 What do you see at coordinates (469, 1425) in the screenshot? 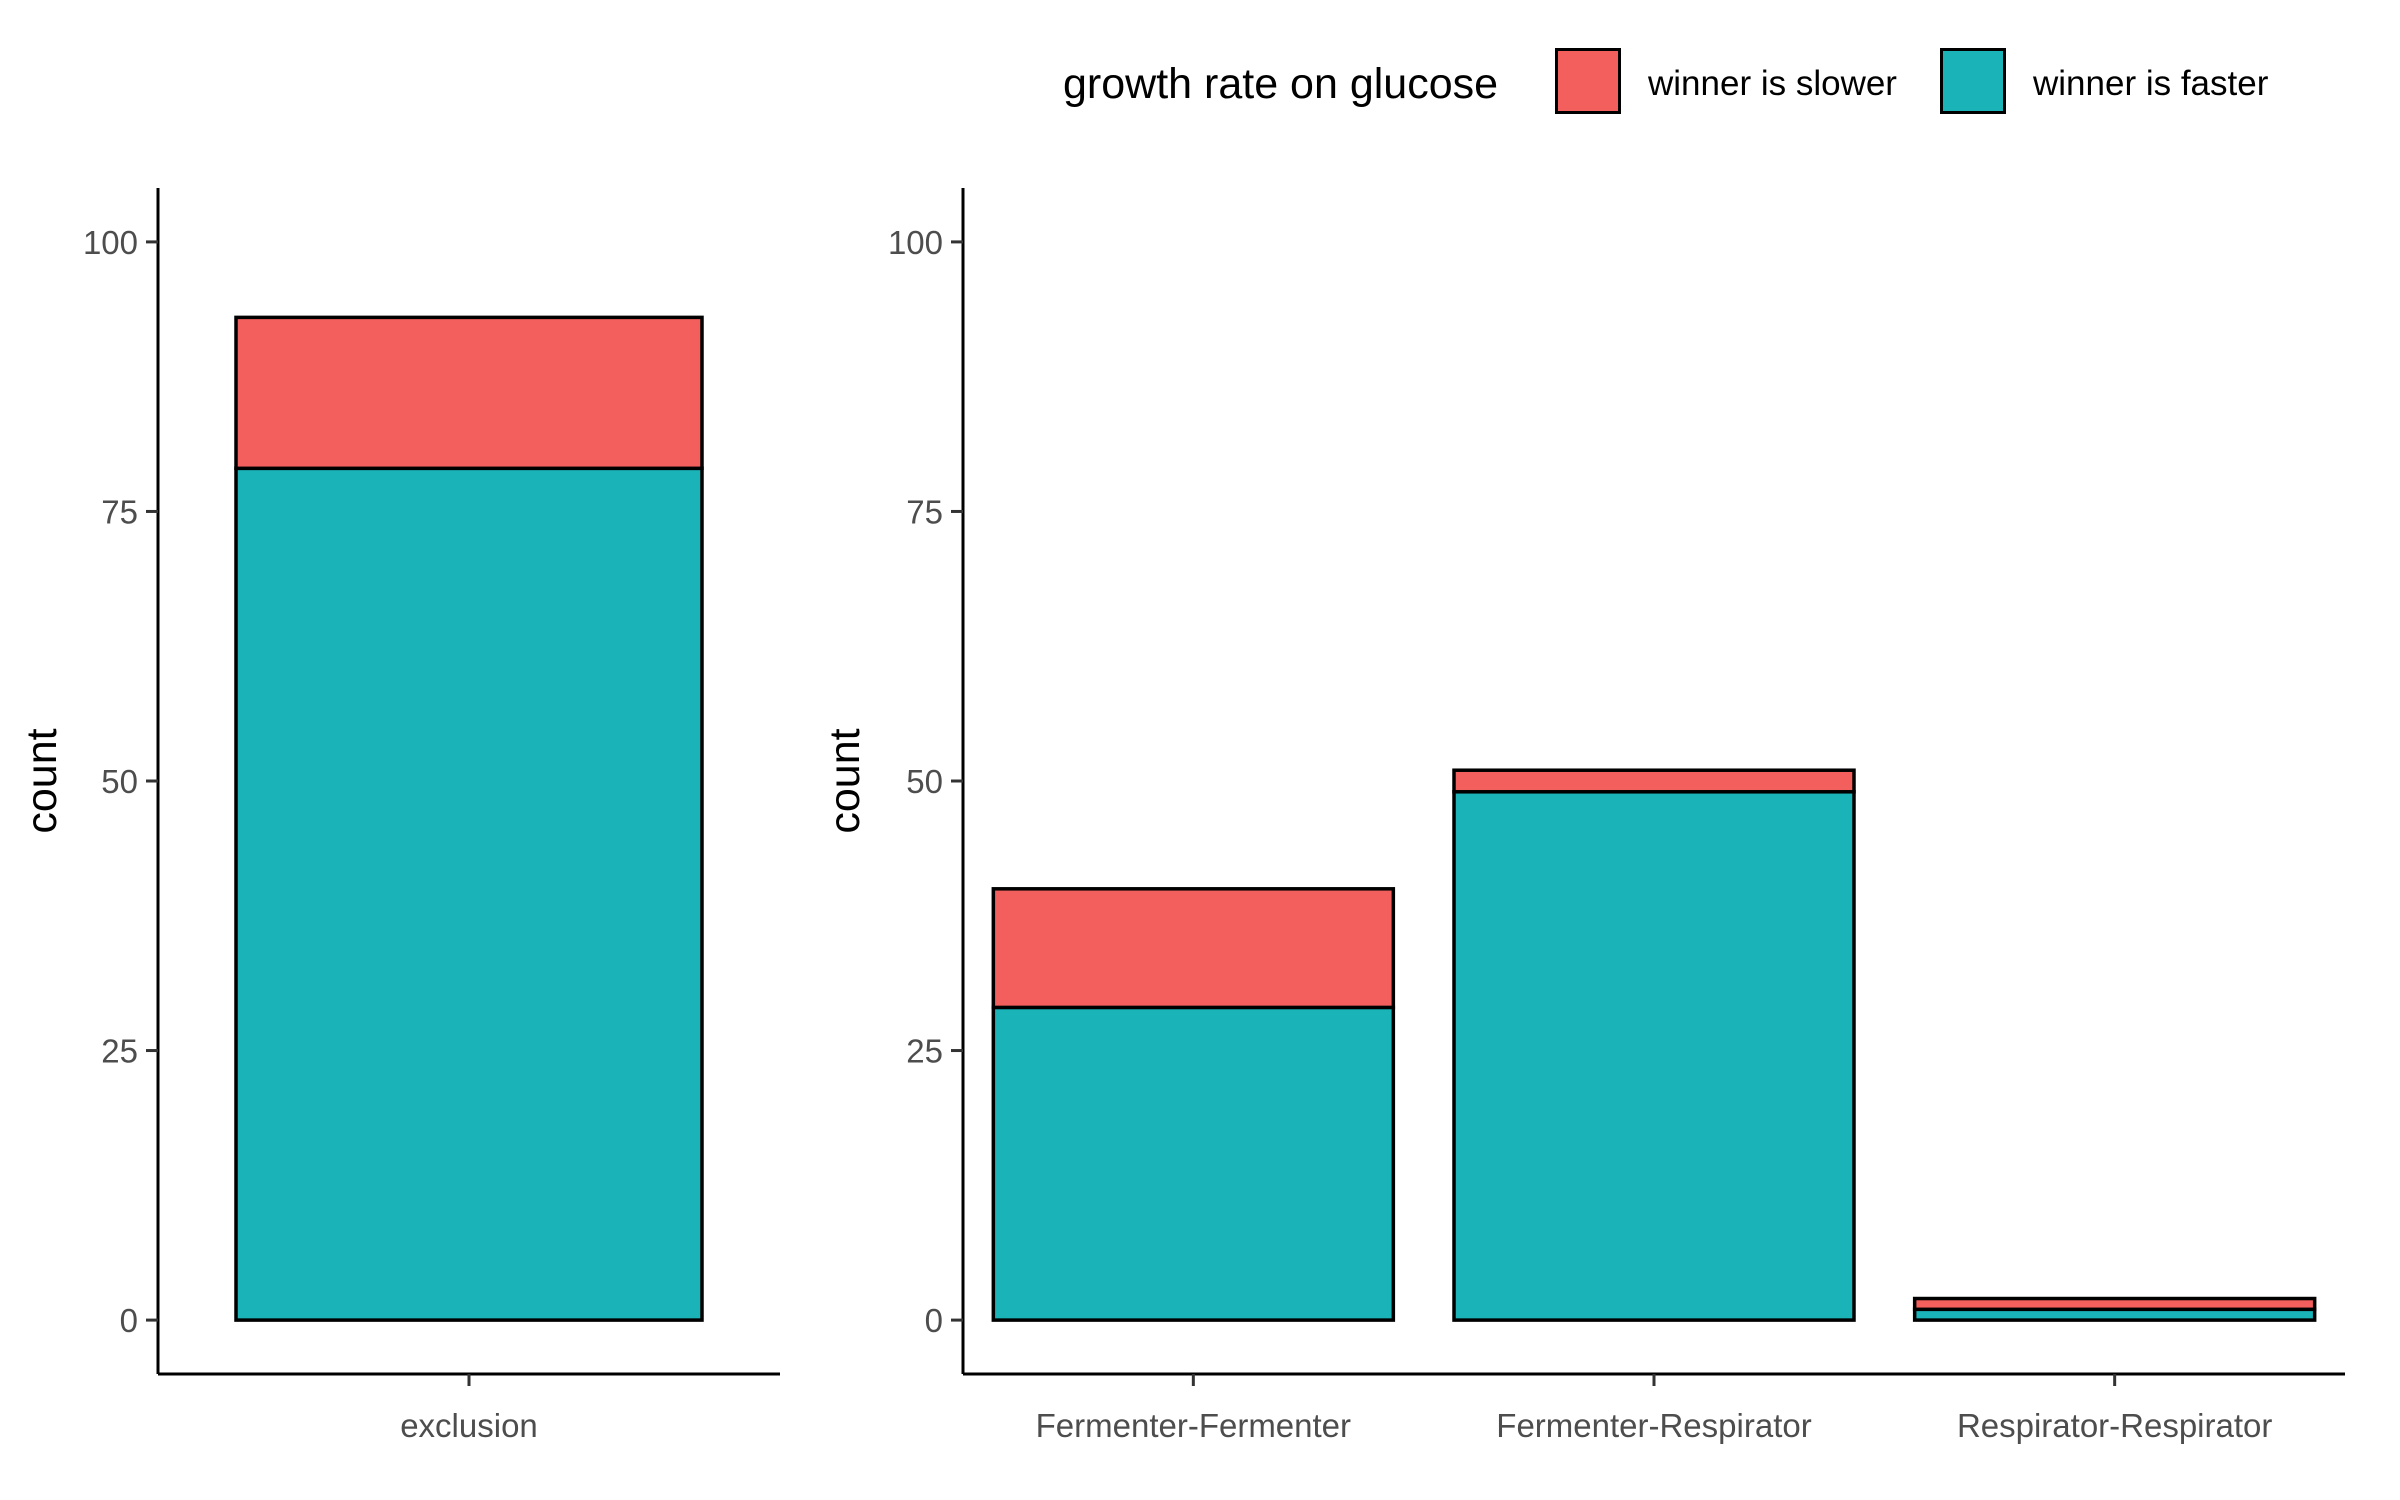
I see `x-tick-label: exclusion` at bounding box center [469, 1425].